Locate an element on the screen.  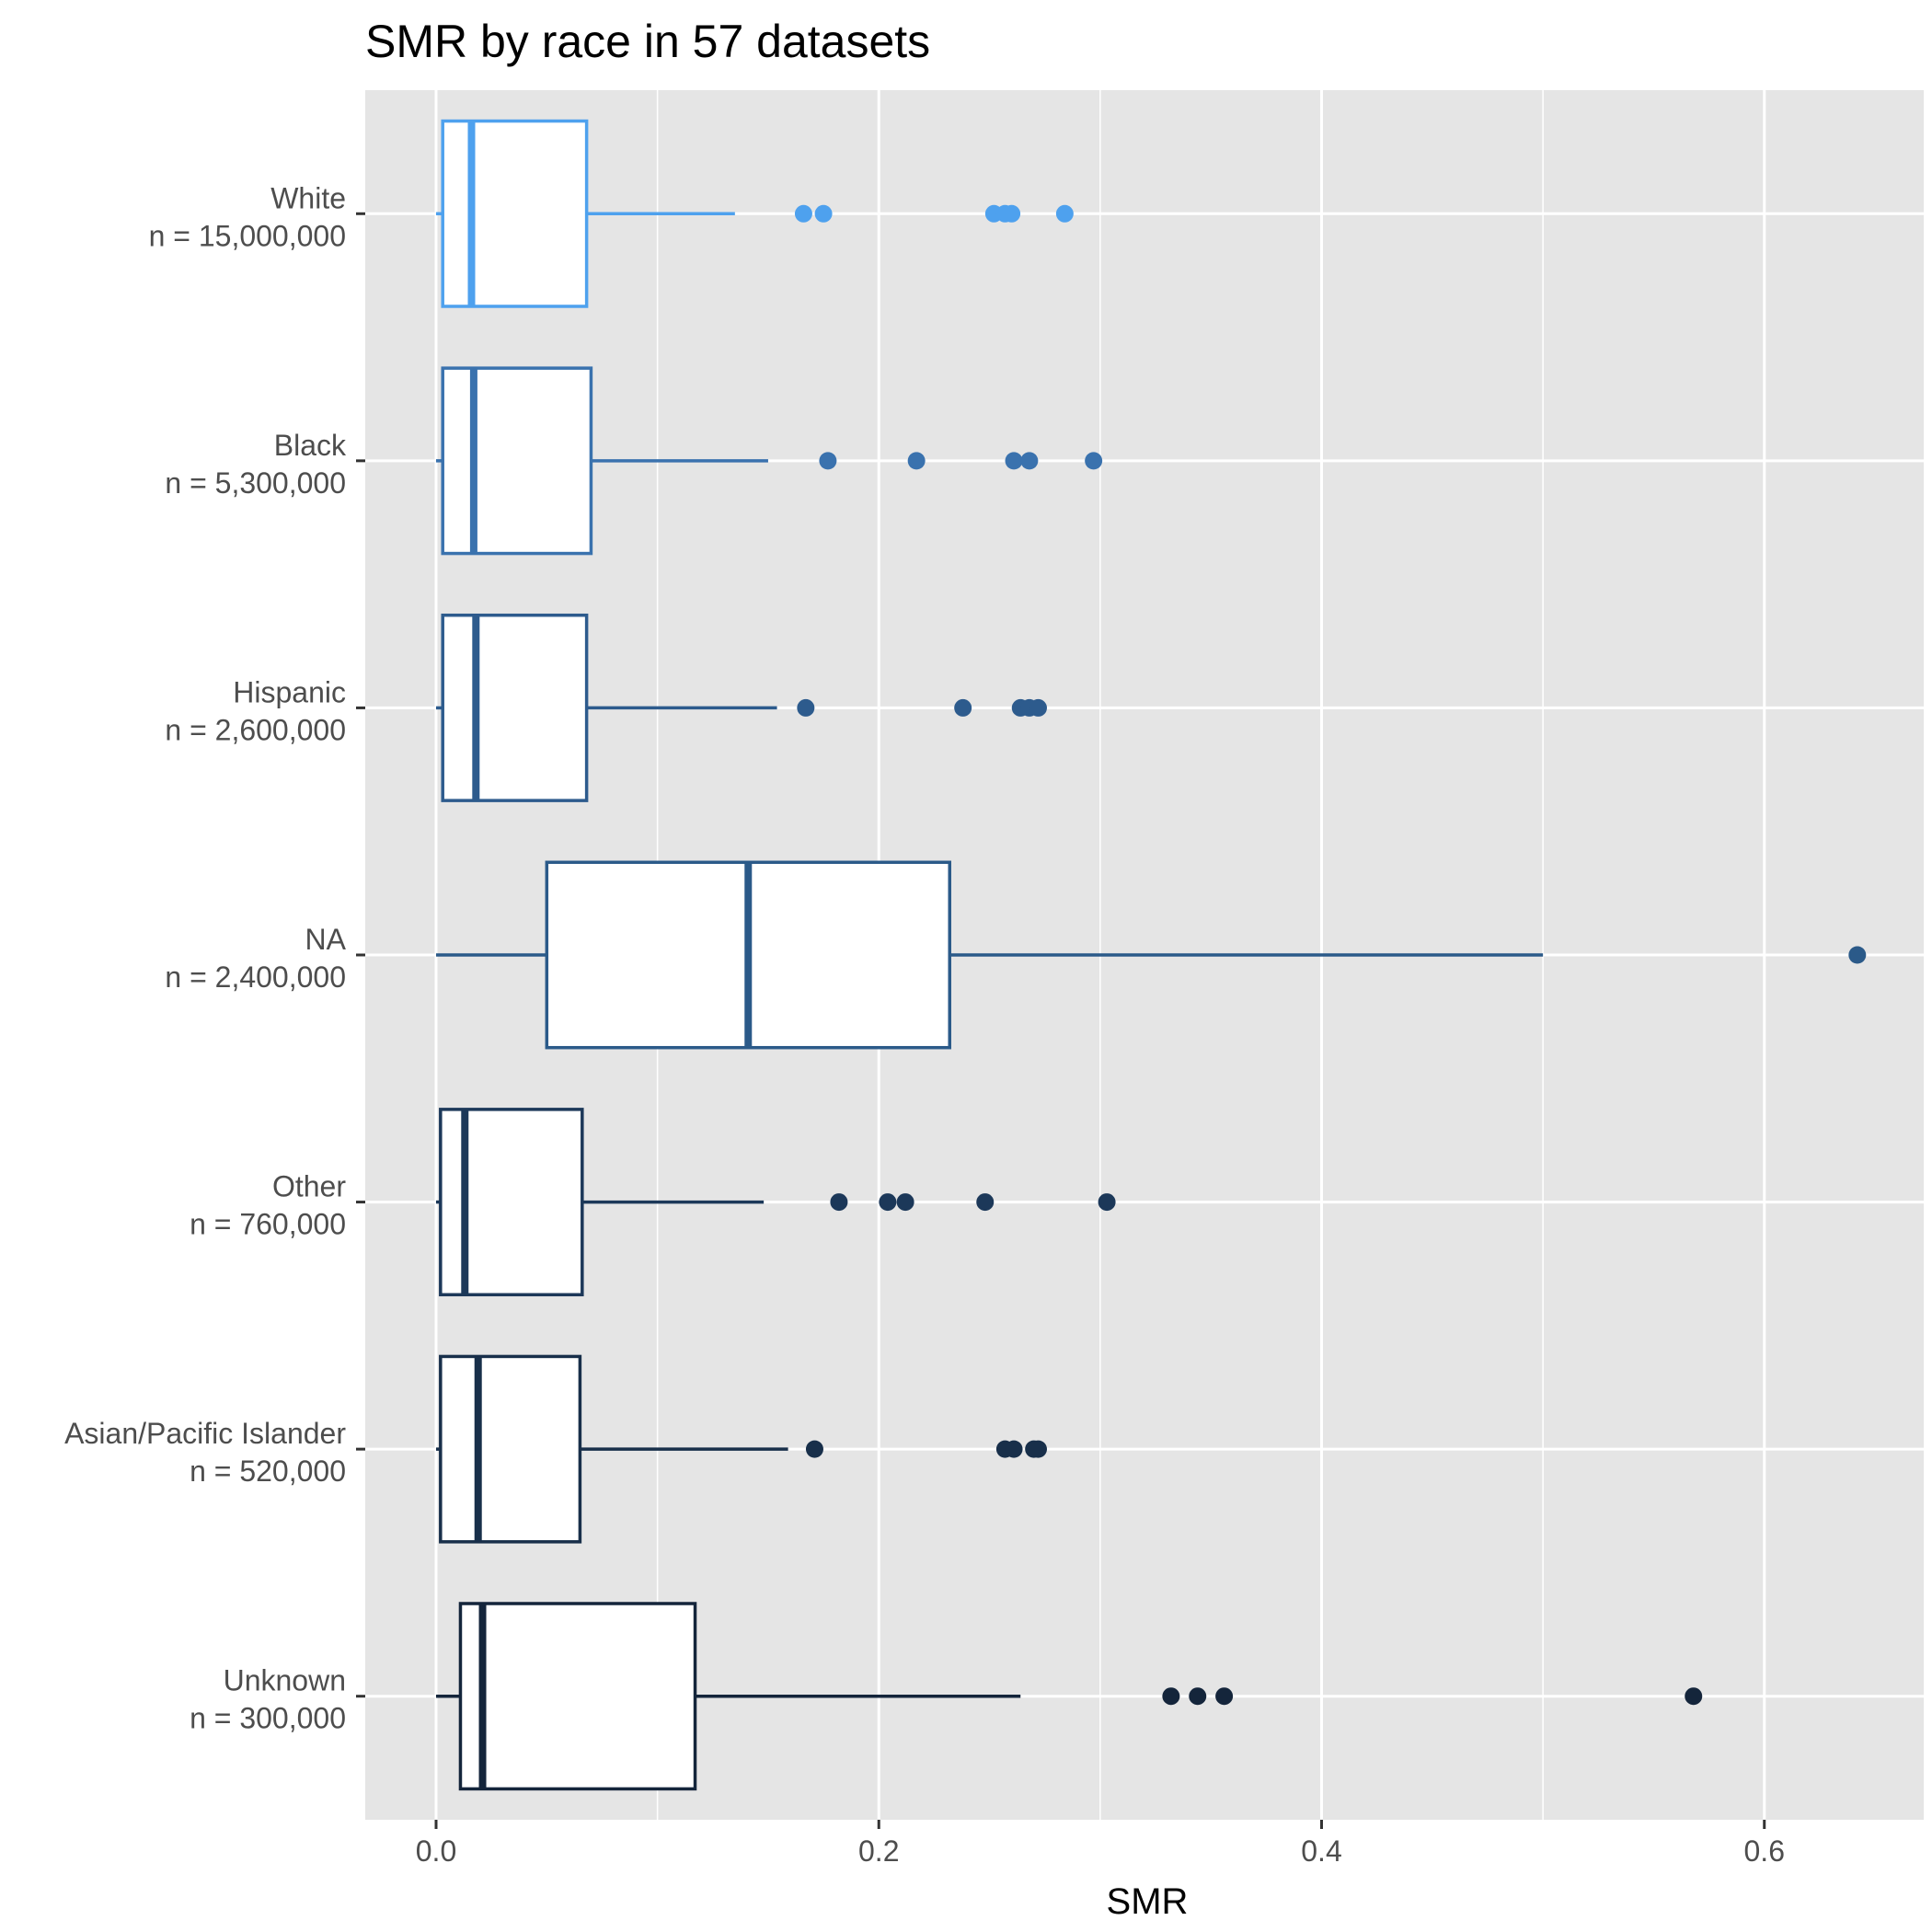
y-tick-label-group: Other is located at coordinates (309, 1186).